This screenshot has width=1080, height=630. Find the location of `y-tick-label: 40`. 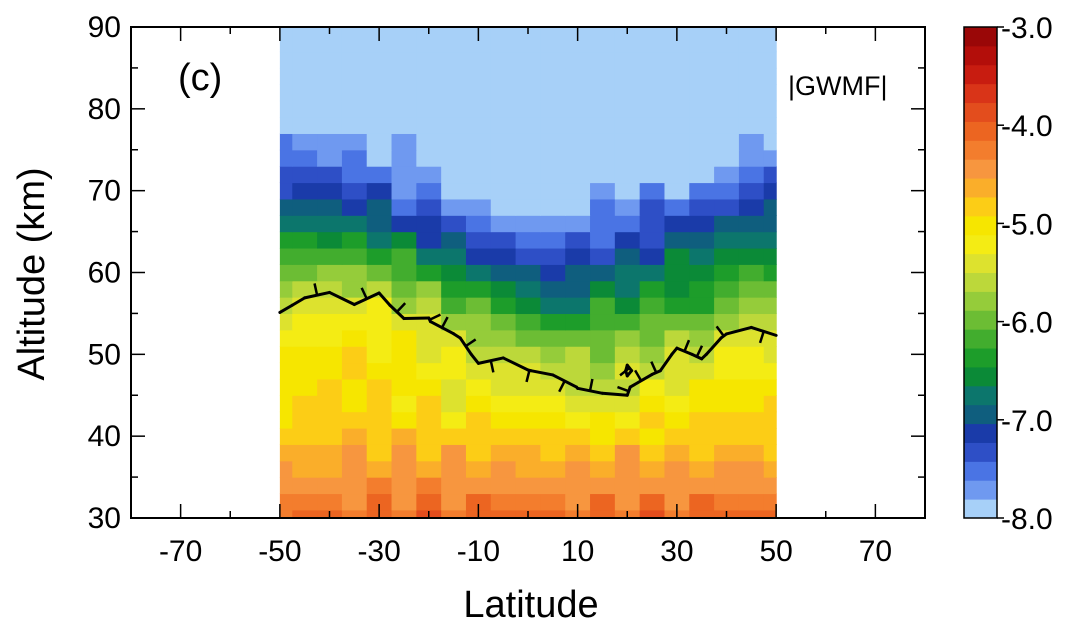

y-tick-label: 40 is located at coordinates (104, 436).